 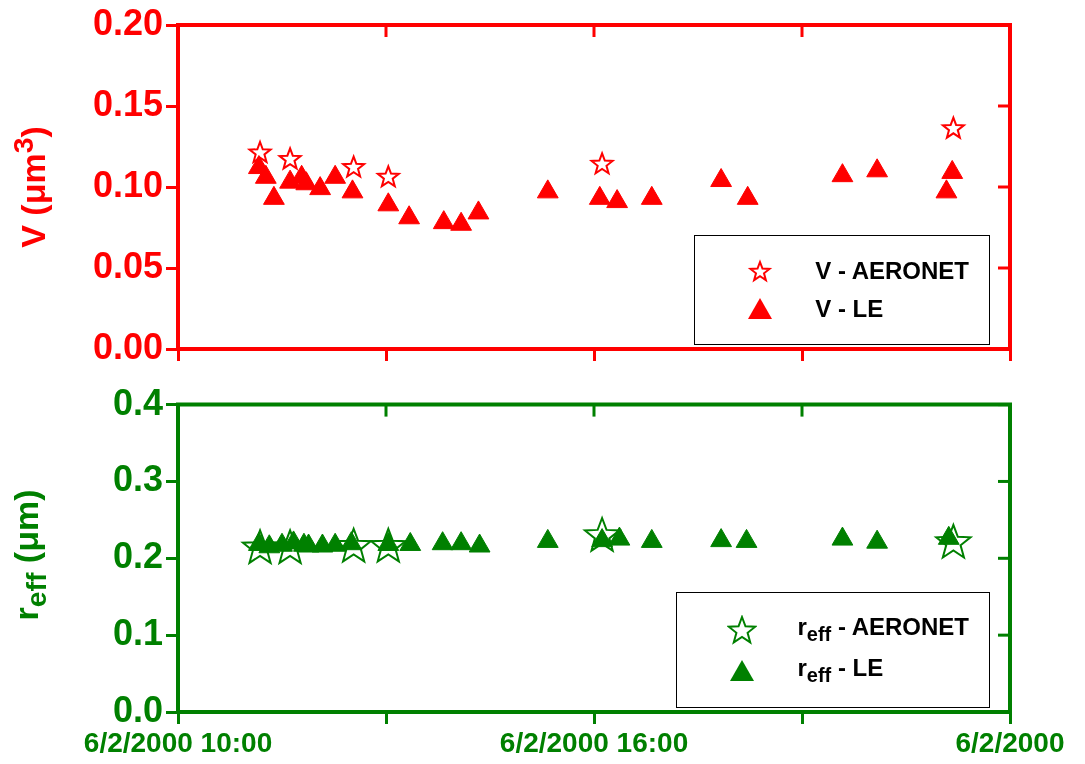 What do you see at coordinates (127, 103) in the screenshot?
I see `y-tick-label: 0.15` at bounding box center [127, 103].